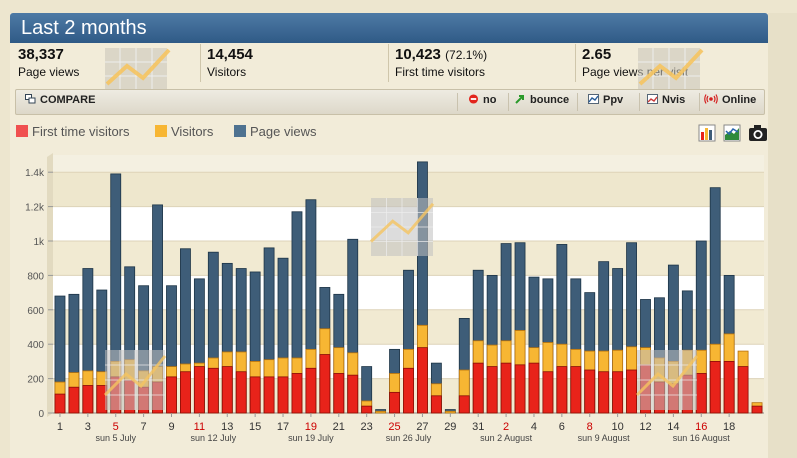 The height and width of the screenshot is (458, 797). I want to click on right-gutter, so click(782, 235).